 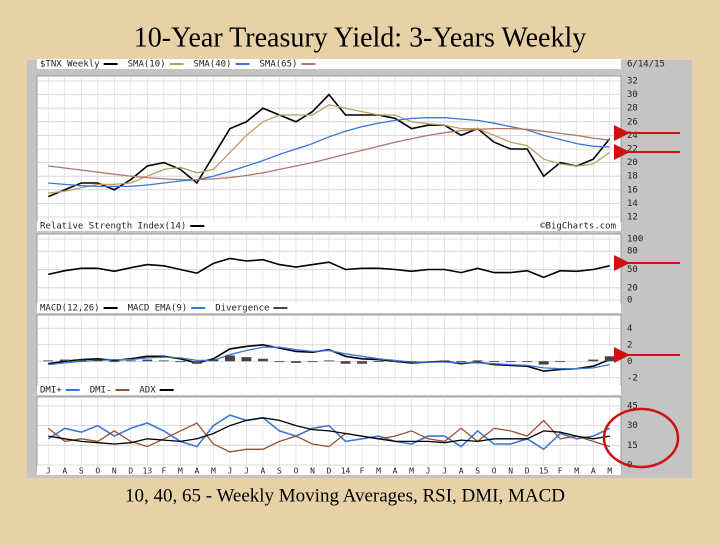 What do you see at coordinates (632, 136) in the screenshot?
I see `y-tick-label: 24` at bounding box center [632, 136].